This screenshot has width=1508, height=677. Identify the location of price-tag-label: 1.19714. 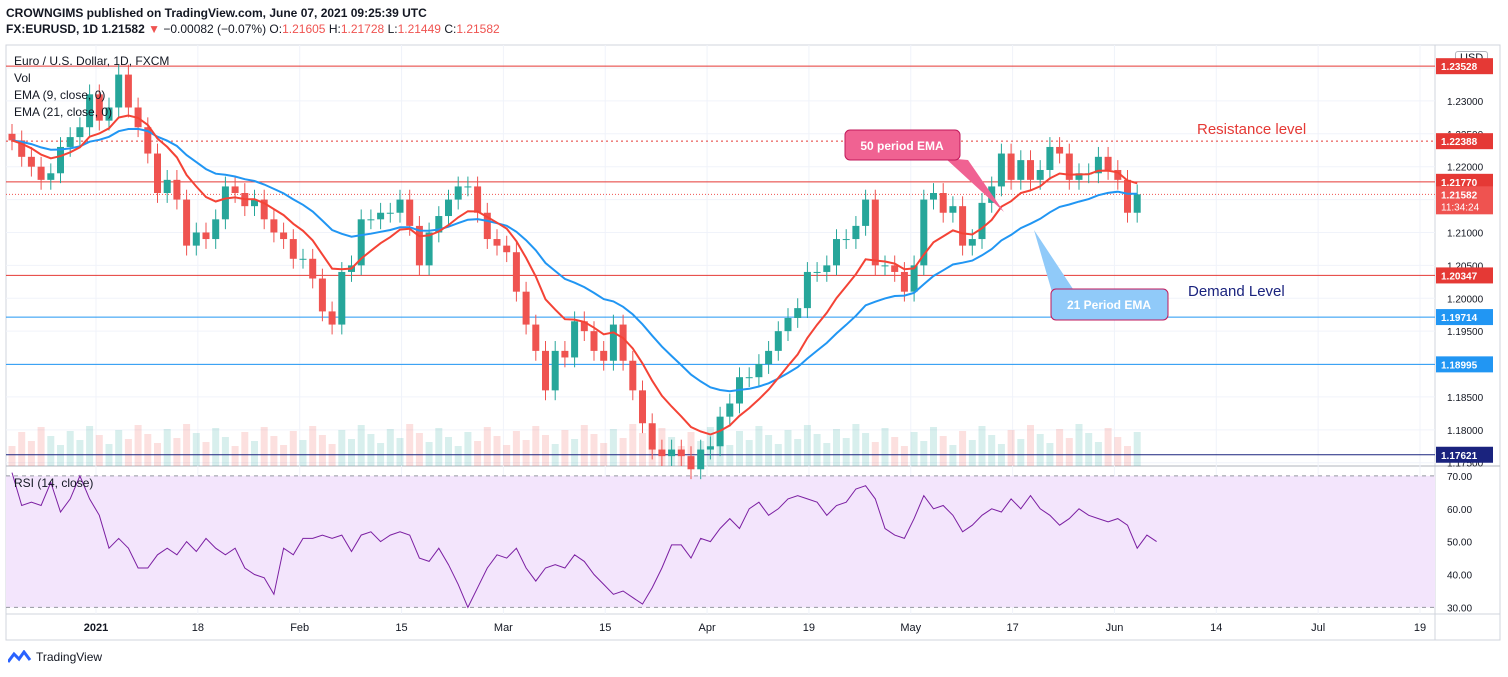
(1459, 318).